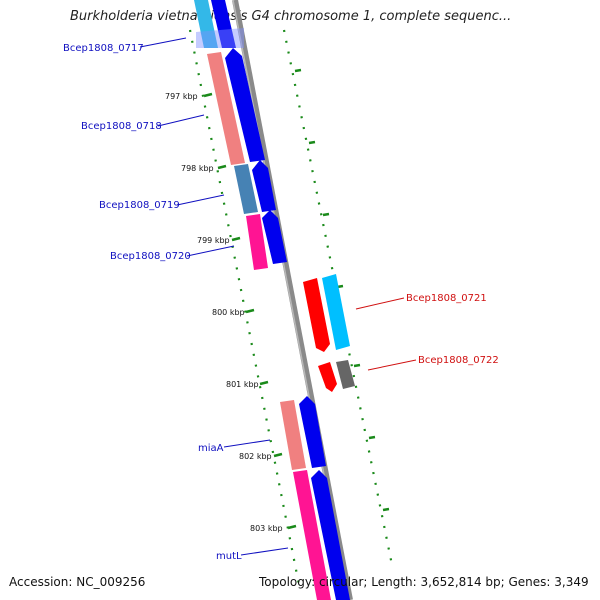 The image size is (600, 600). What do you see at coordinates (458, 360) in the screenshot?
I see `gene-label-0722: Bcep1808_0722` at bounding box center [458, 360].